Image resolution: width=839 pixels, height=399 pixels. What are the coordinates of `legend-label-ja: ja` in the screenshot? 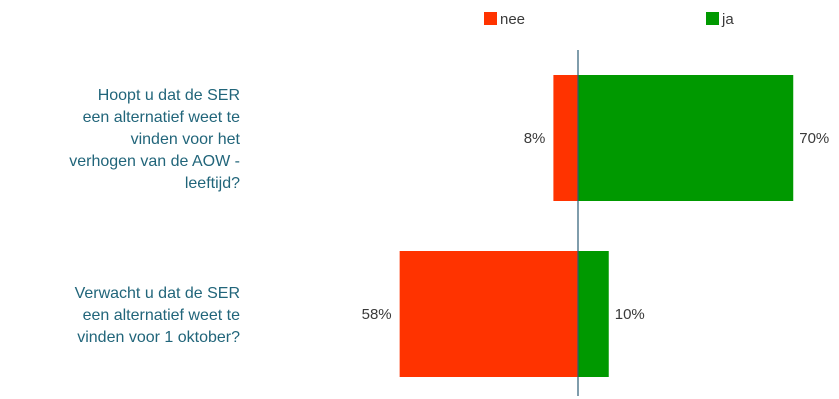 It's located at (727, 19).